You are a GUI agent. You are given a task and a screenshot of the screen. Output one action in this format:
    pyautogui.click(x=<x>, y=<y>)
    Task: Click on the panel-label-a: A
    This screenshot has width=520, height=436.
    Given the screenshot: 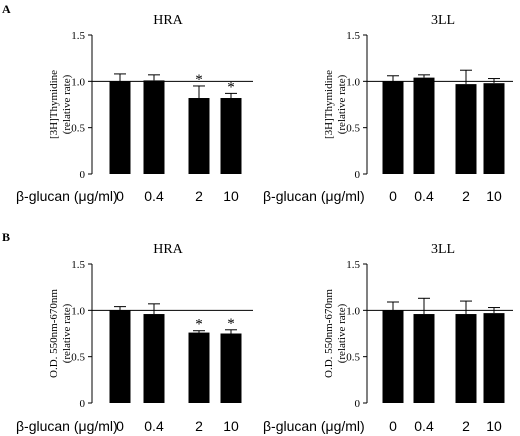 What is the action you would take?
    pyautogui.click(x=6, y=9)
    